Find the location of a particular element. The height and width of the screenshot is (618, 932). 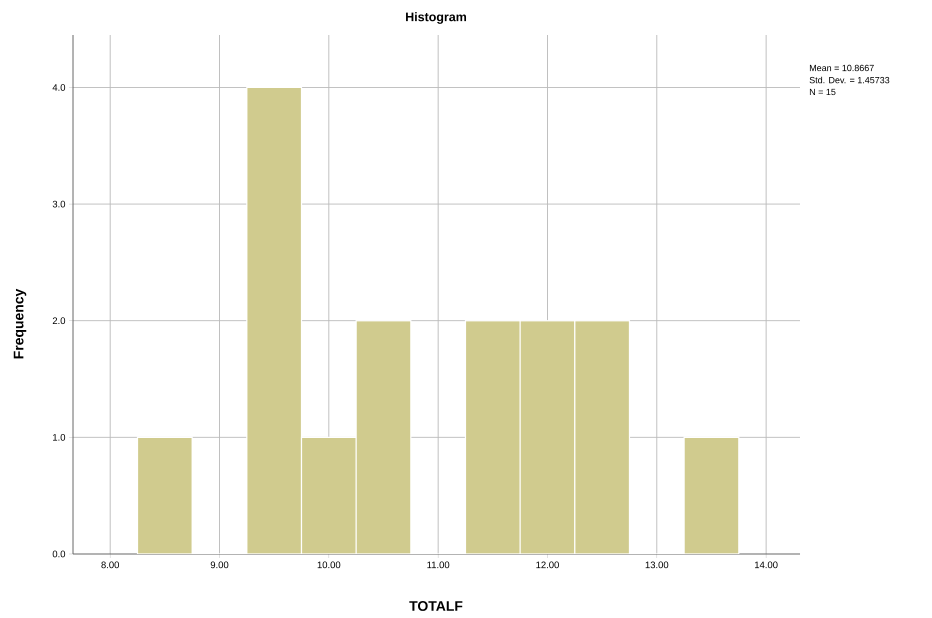

x-tick-label: 8.00 is located at coordinates (110, 565).